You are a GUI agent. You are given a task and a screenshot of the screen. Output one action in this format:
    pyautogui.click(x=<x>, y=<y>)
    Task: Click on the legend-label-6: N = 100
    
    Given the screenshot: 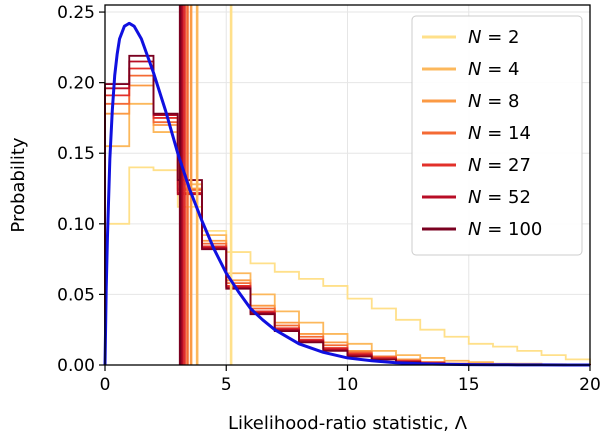 What is the action you would take?
    pyautogui.click(x=505, y=229)
    